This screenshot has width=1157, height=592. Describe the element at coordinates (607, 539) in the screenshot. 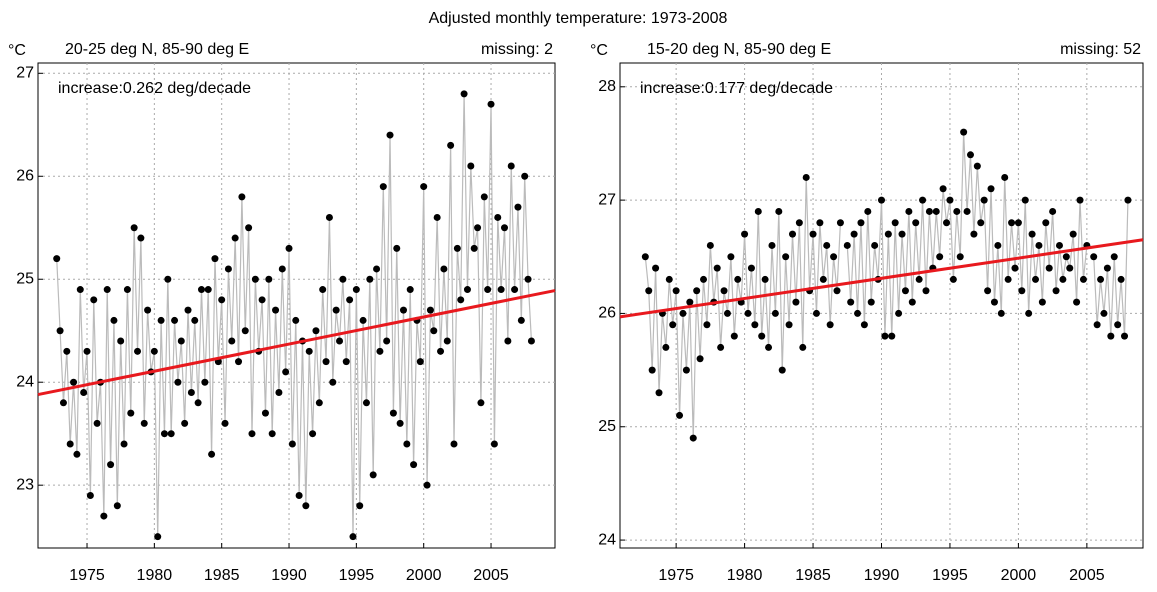

I see `y-tick-label: 24` at that location.